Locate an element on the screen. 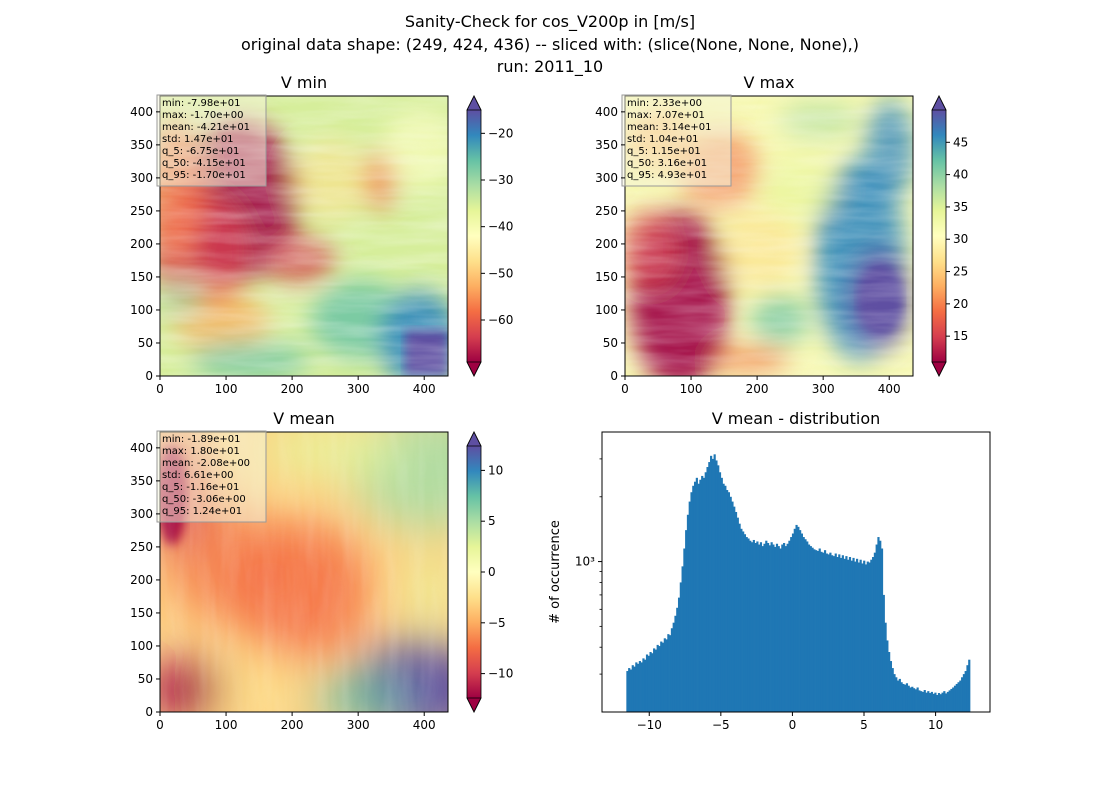 Image resolution: width=1100 pixels, height=800 pixels. colorbar-tick-label: 45 is located at coordinates (960, 142).